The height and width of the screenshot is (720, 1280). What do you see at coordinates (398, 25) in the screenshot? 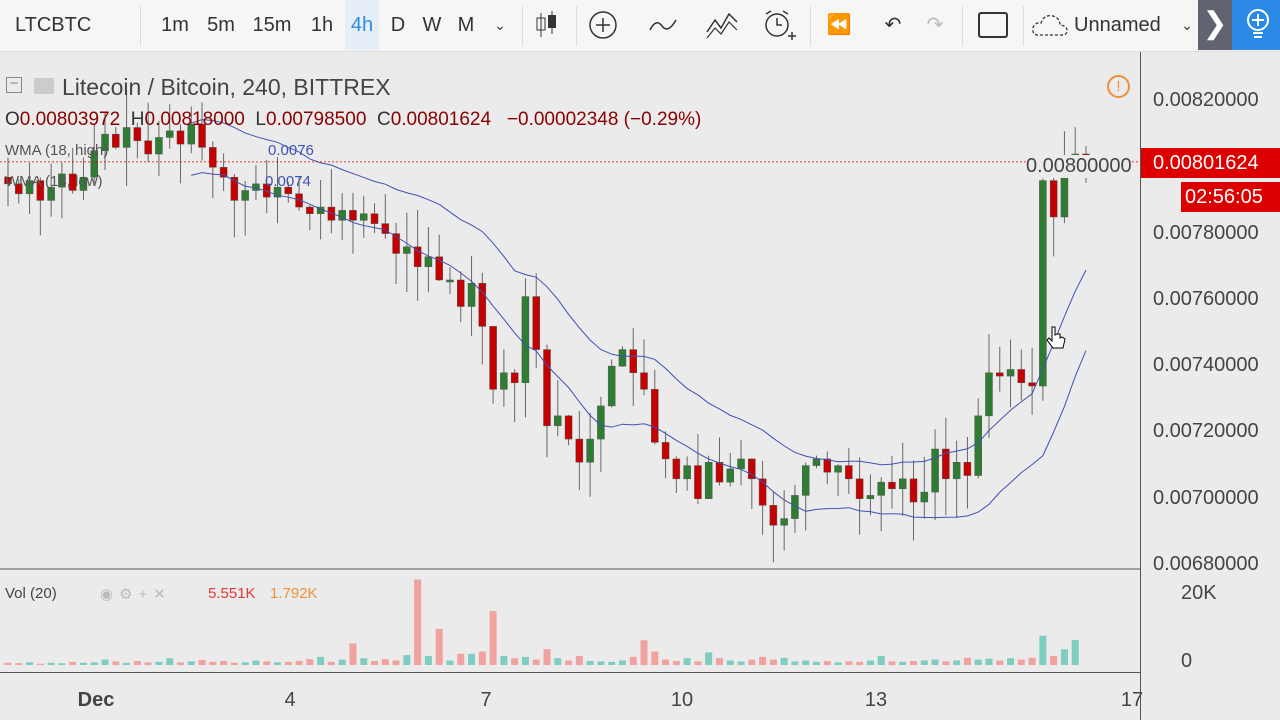
I see `interval-d: D` at bounding box center [398, 25].